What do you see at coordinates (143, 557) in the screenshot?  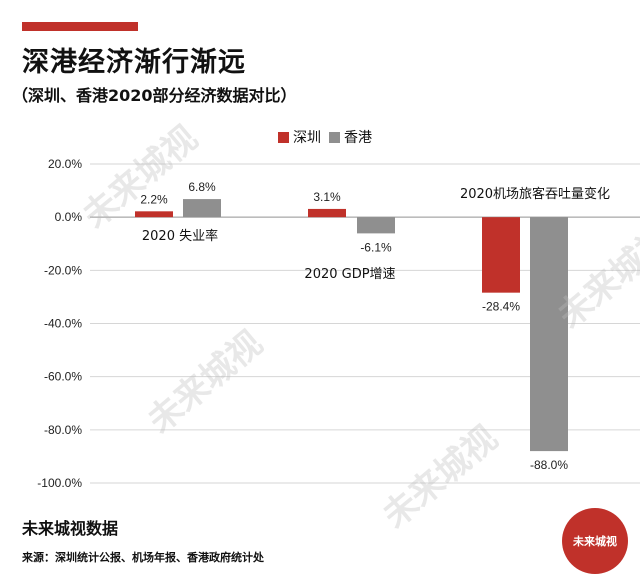 I see `source-note: 来源：深圳统计公报、机场年报、香港政府统计处` at bounding box center [143, 557].